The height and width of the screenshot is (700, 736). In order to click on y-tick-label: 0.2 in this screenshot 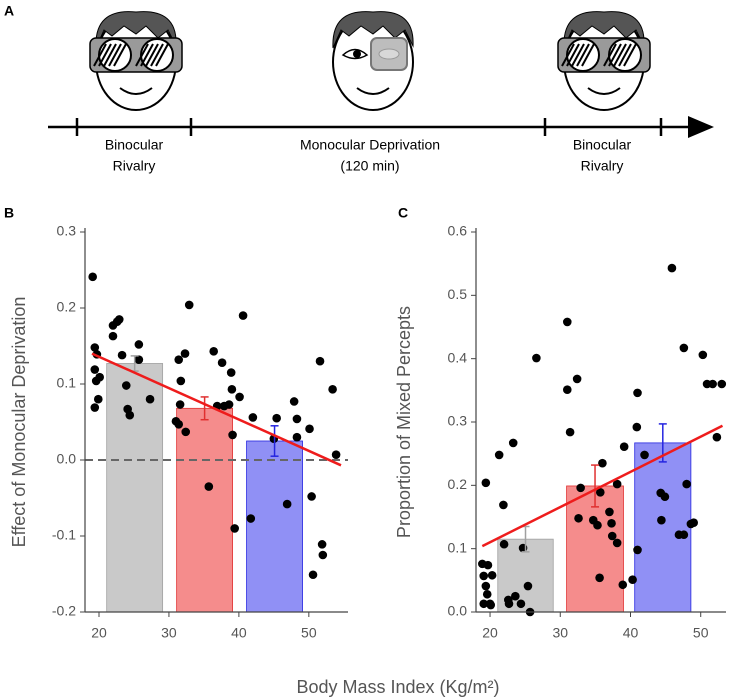, I will do `click(458, 484)`.